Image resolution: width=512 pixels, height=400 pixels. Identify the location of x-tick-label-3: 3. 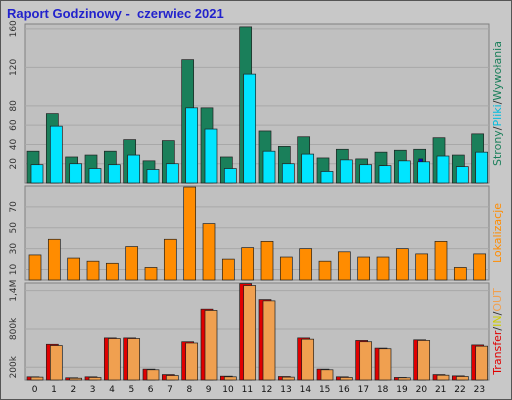
(93, 390).